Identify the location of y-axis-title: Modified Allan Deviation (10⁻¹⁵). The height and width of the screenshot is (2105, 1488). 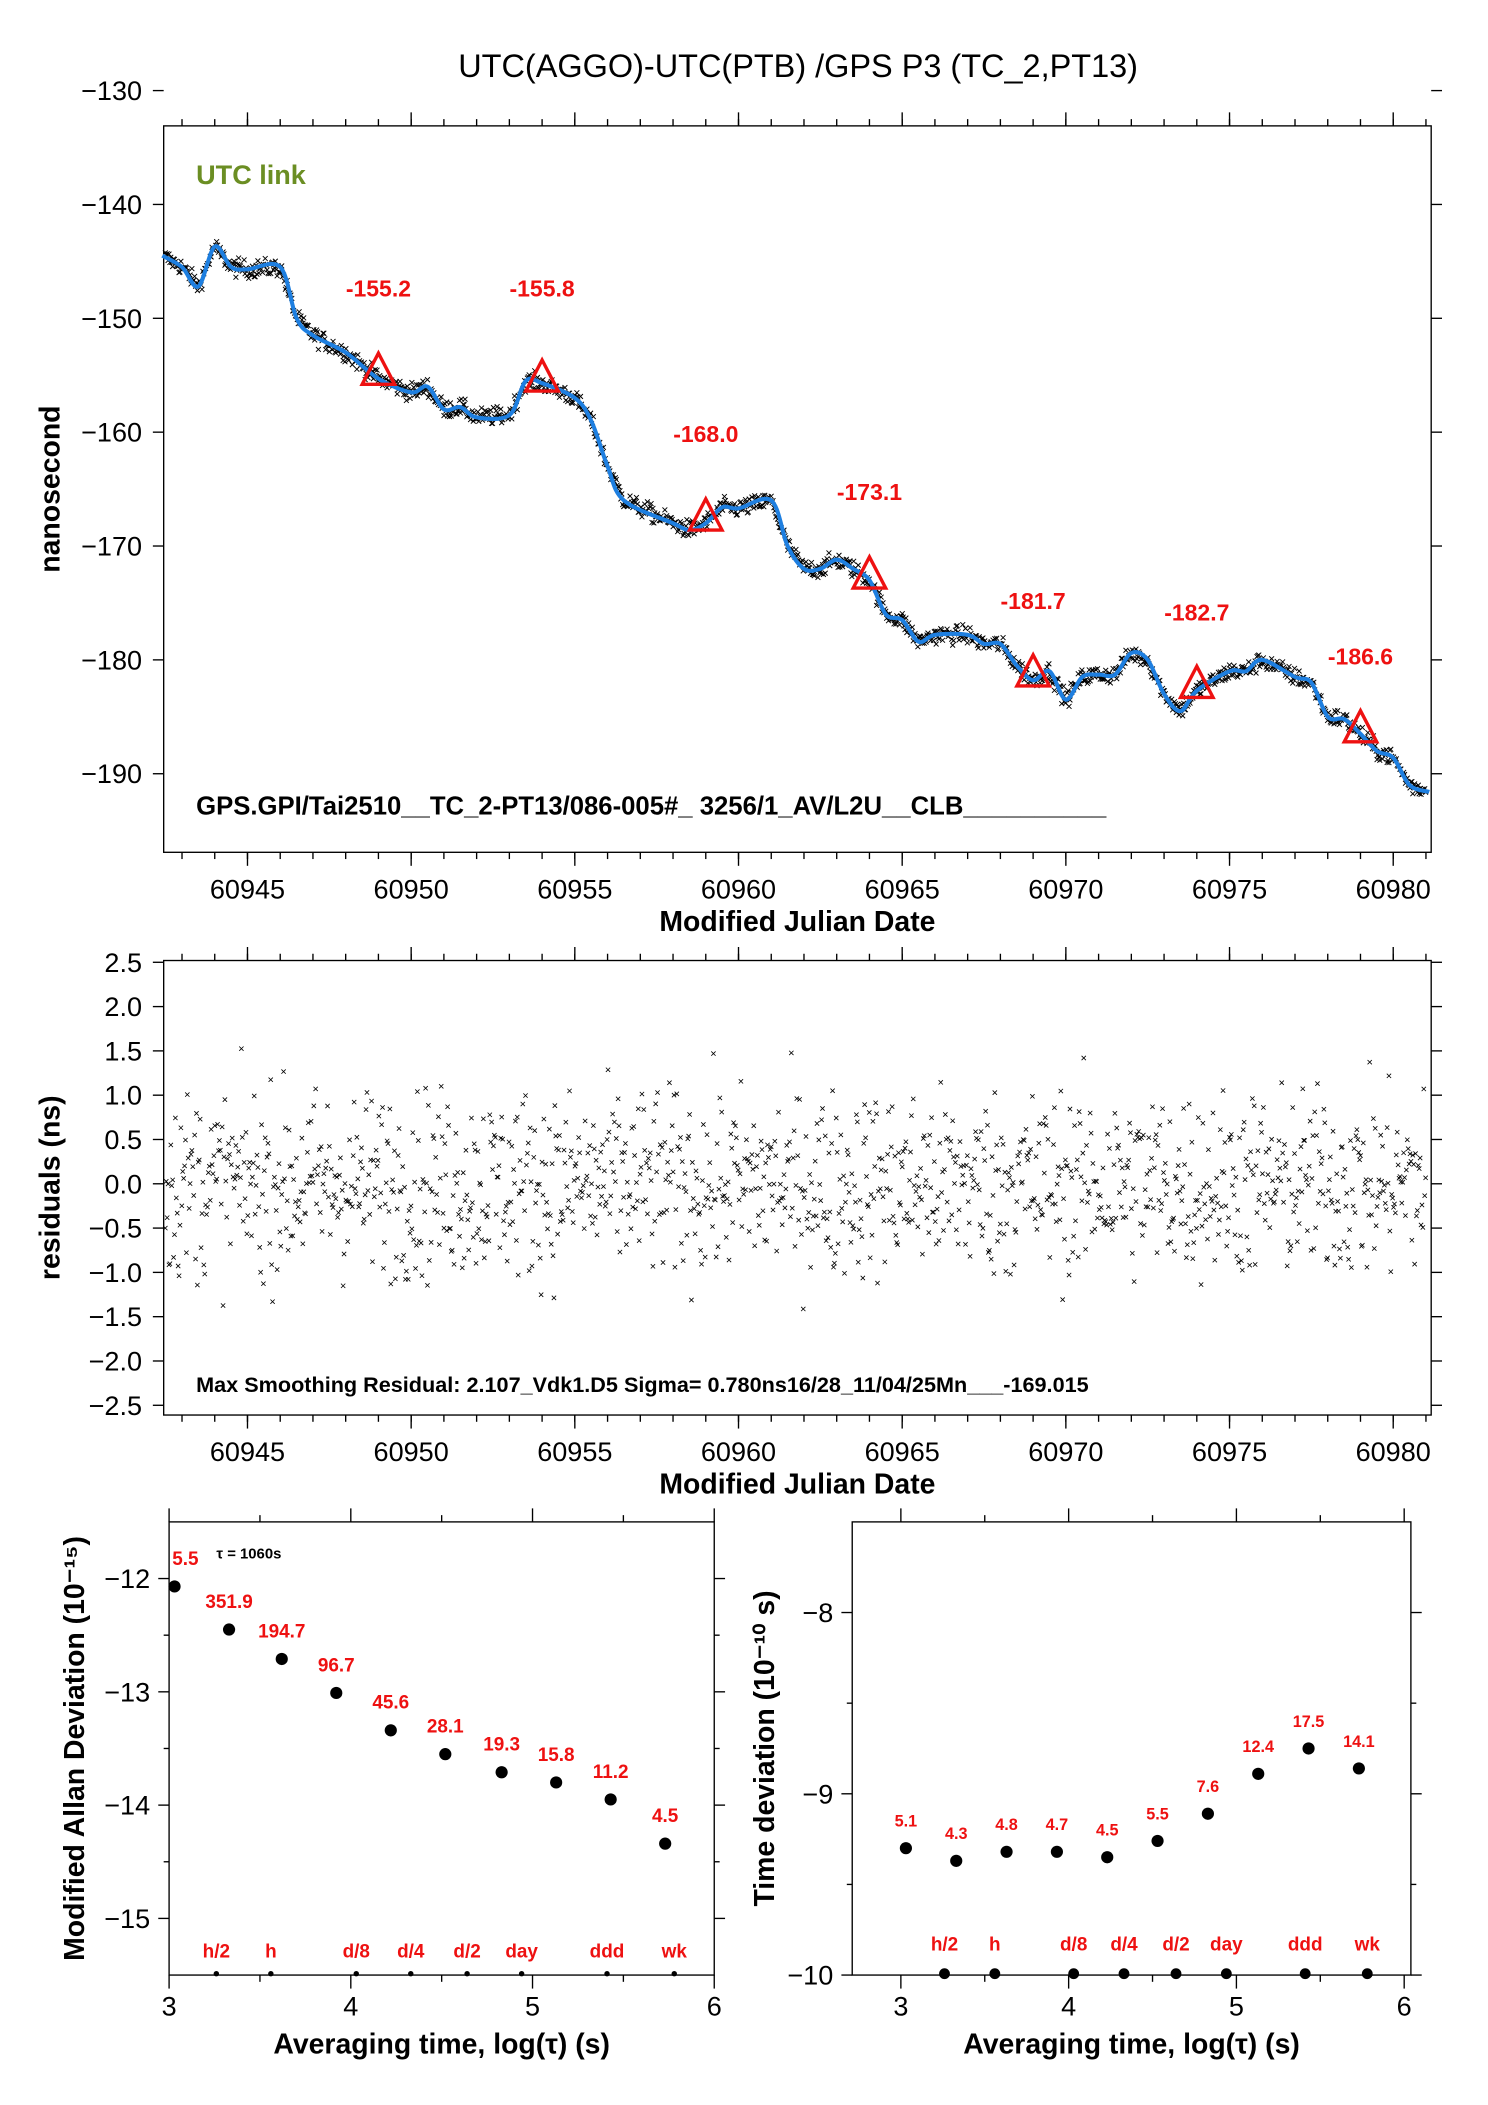
(75, 1748).